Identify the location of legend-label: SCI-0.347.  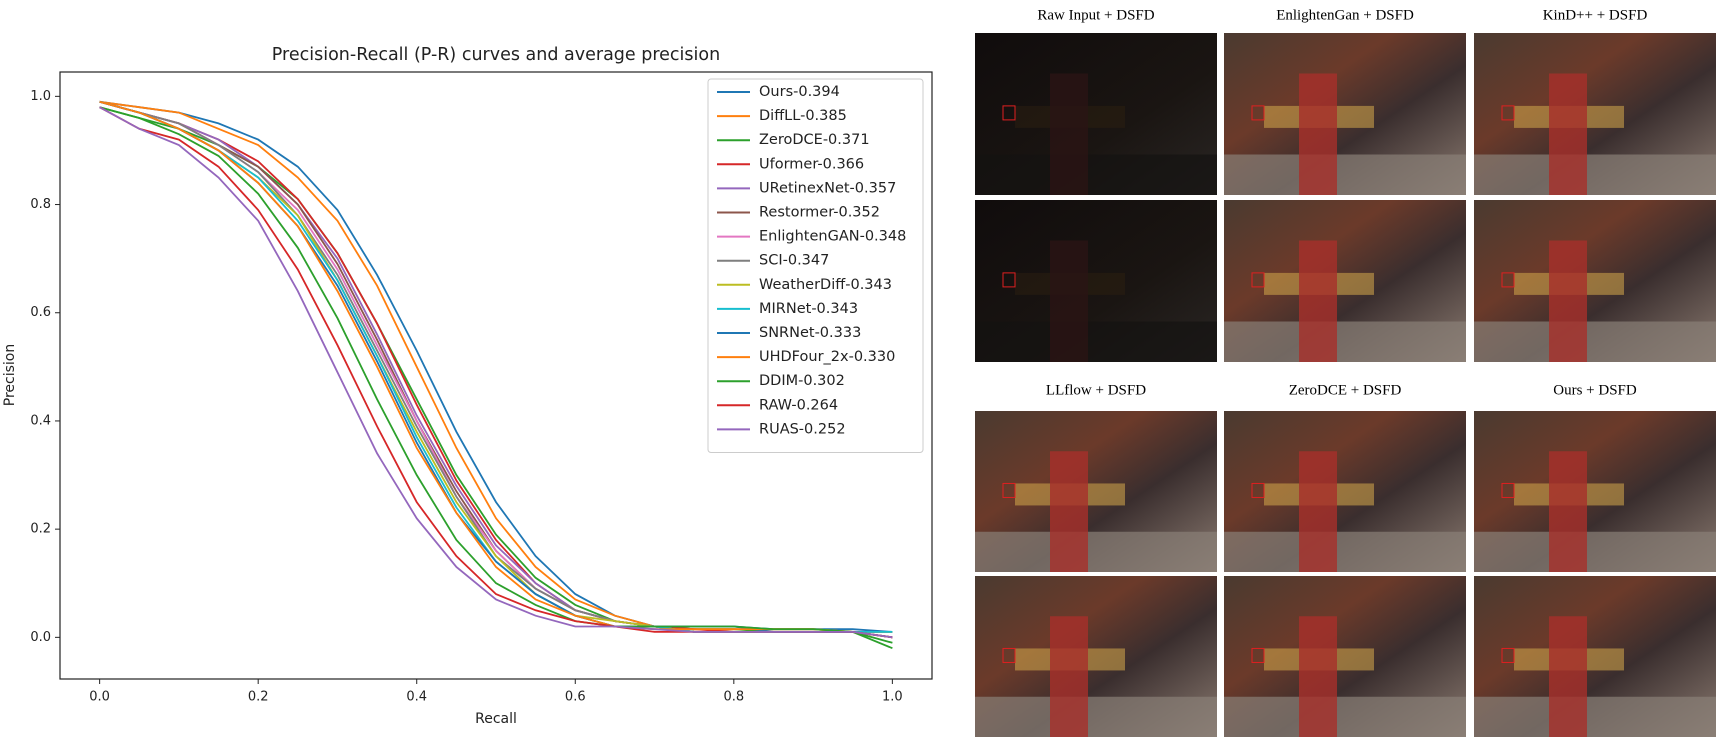
(794, 261).